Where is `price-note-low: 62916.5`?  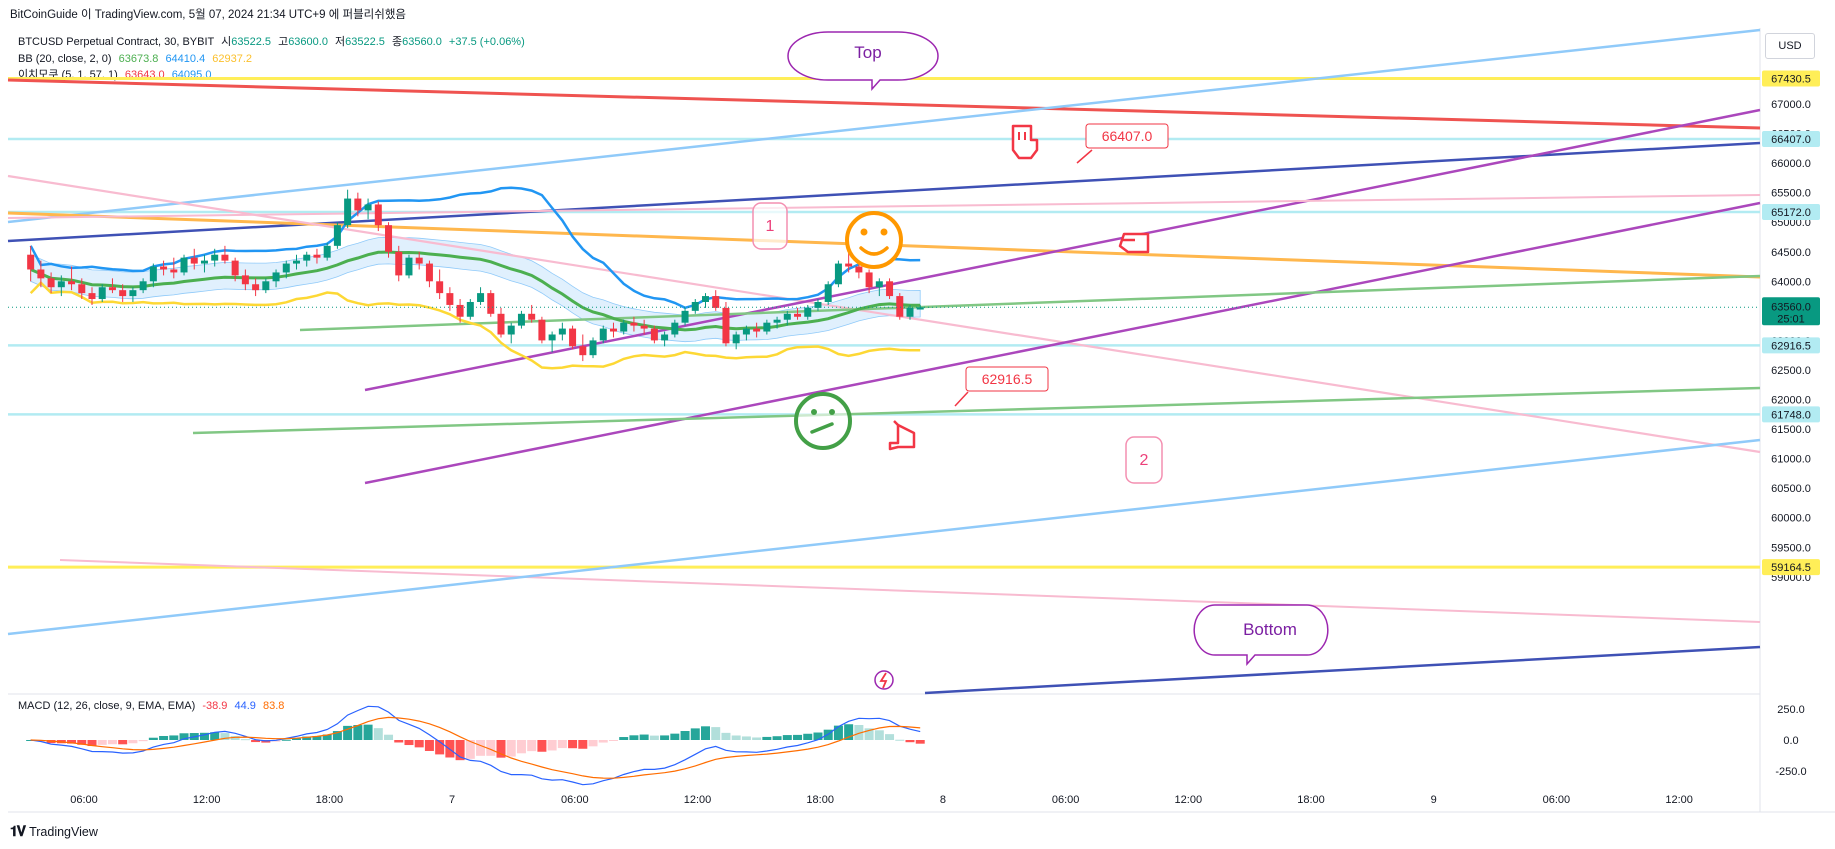
price-note-low: 62916.5 is located at coordinates (1001, 386).